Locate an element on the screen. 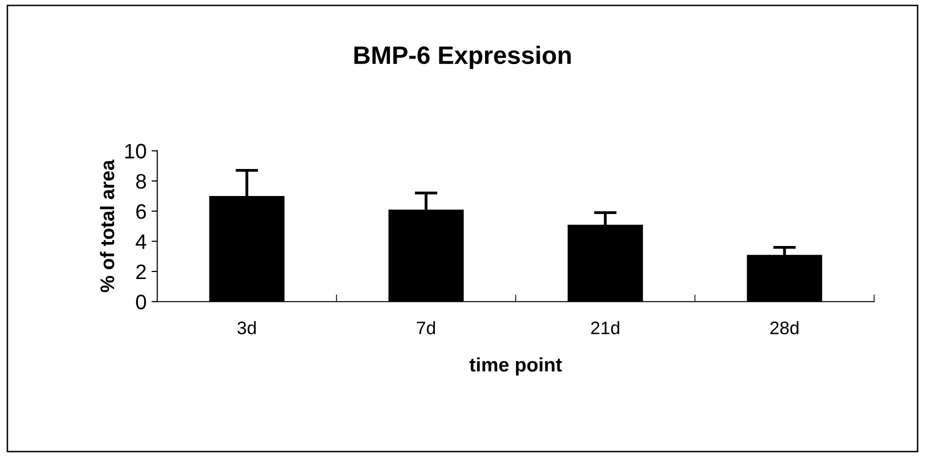 The width and height of the screenshot is (925, 457). y-tick-label: 4 is located at coordinates (141, 241).